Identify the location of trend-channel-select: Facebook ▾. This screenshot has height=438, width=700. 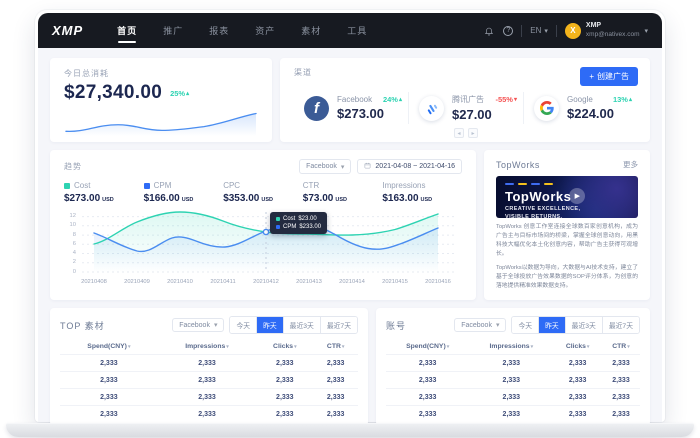
(325, 166).